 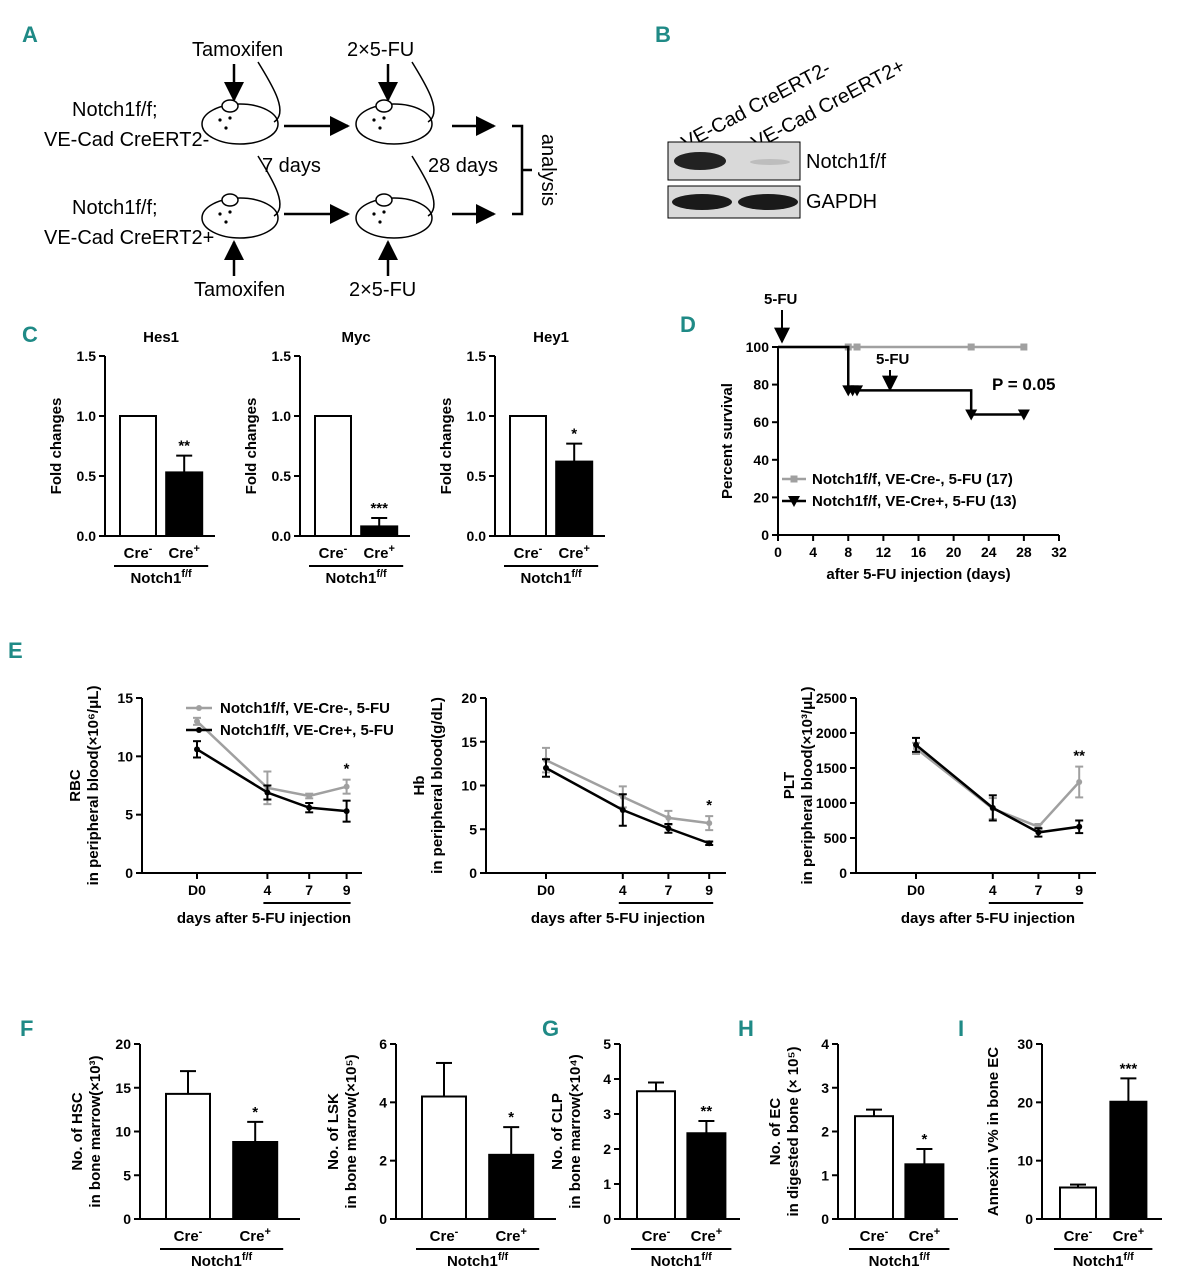 I want to click on h-y-tick-label: 0, so click(x=825, y=1219).